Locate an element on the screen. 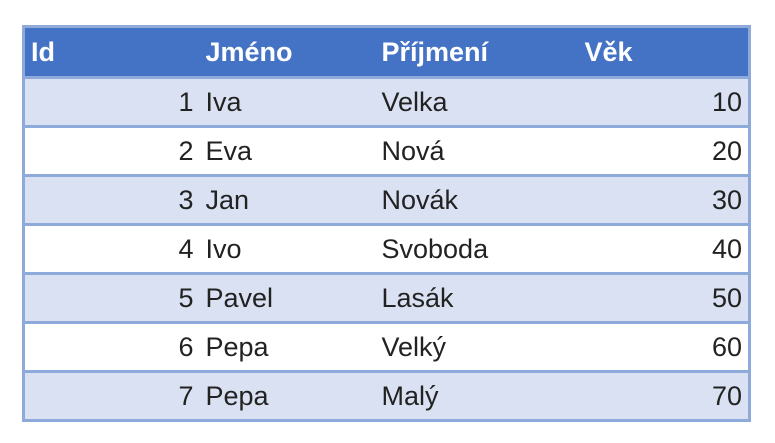  table-cell: Velký is located at coordinates (477, 346).